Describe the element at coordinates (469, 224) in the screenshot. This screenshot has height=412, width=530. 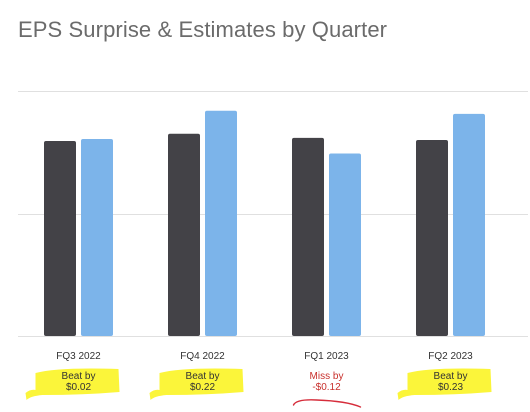
I see `bar-series1-fq2-2023` at that location.